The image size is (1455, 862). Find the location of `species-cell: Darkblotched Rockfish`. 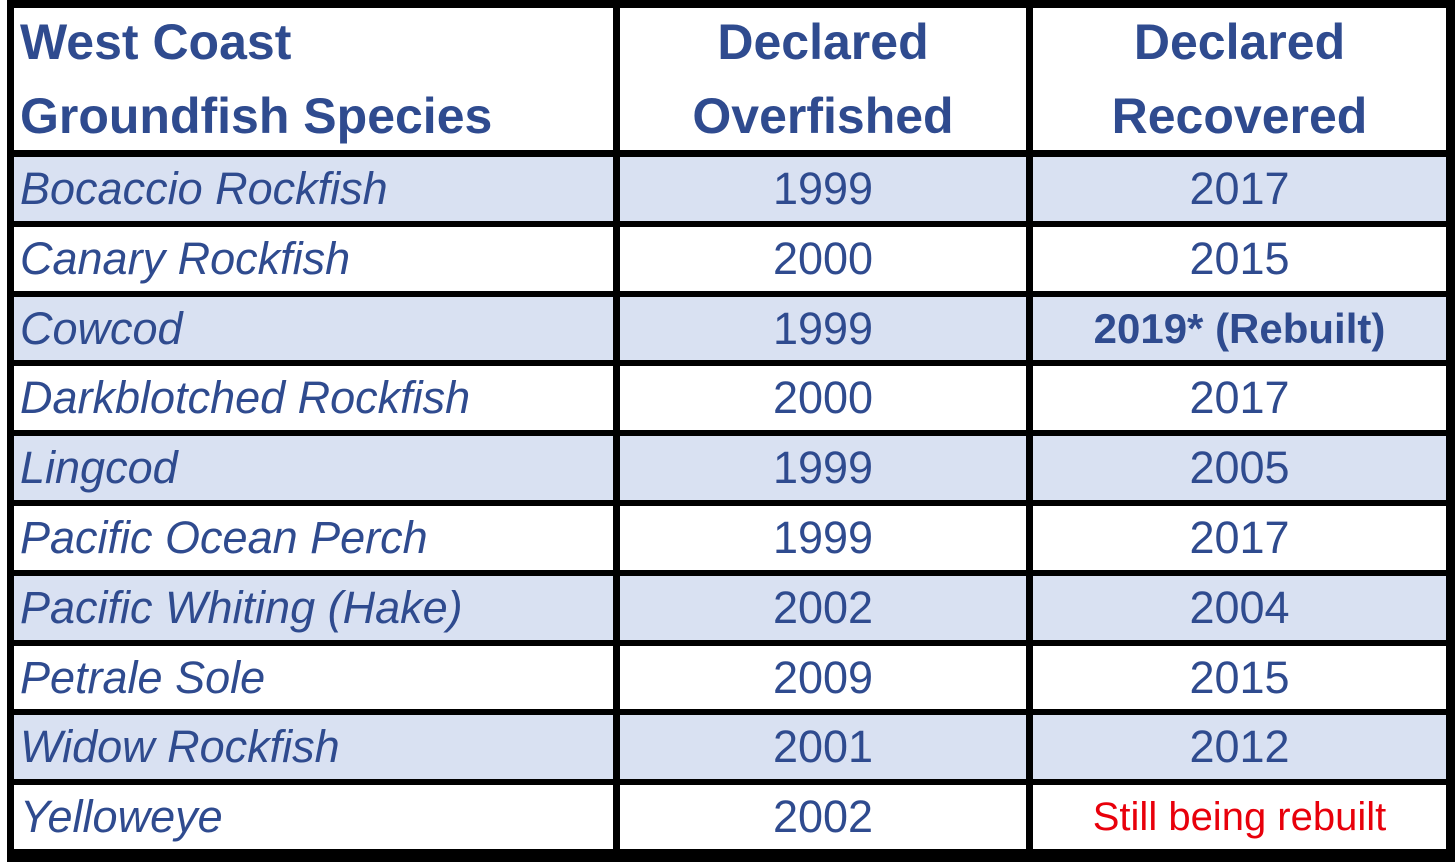

species-cell: Darkblotched Rockfish is located at coordinates (313, 398).